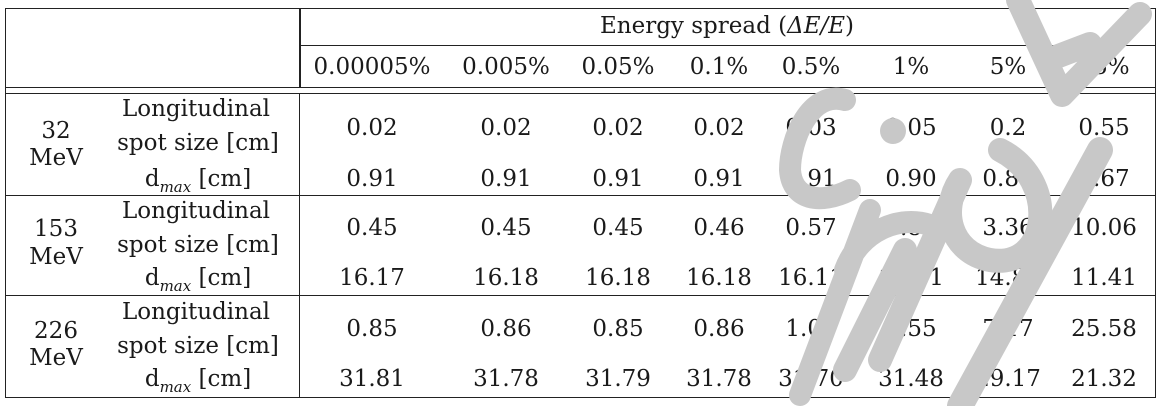  Describe the element at coordinates (1155, 203) in the screenshot. I see `rule-right` at that location.